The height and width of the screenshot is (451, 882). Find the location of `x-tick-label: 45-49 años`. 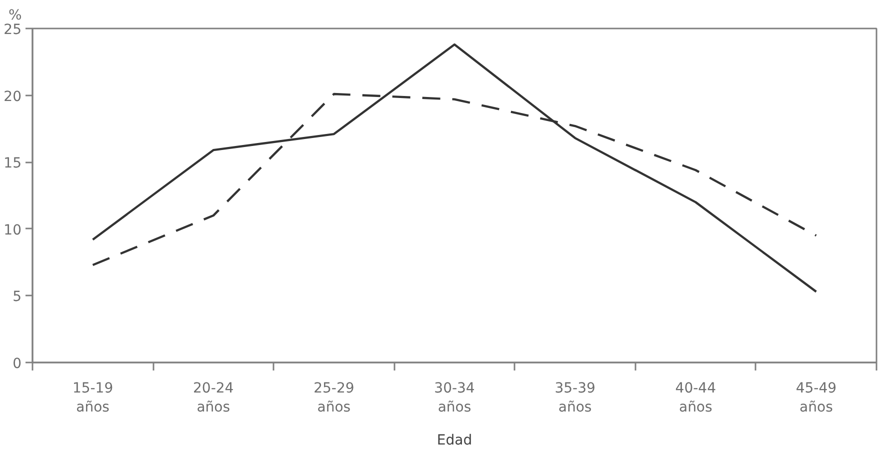

x-tick-label: 45-49 años is located at coordinates (816, 398).